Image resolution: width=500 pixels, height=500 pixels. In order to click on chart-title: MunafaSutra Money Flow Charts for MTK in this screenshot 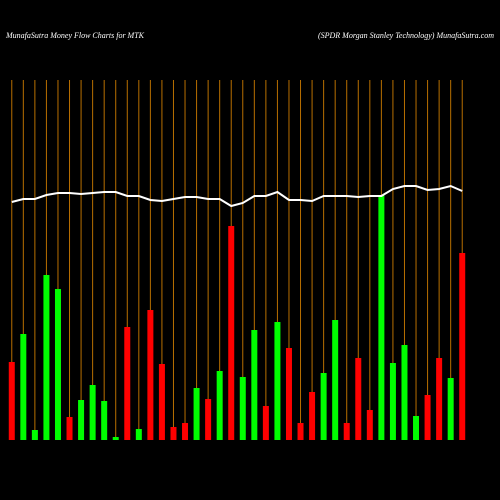, I will do `click(75, 35)`.